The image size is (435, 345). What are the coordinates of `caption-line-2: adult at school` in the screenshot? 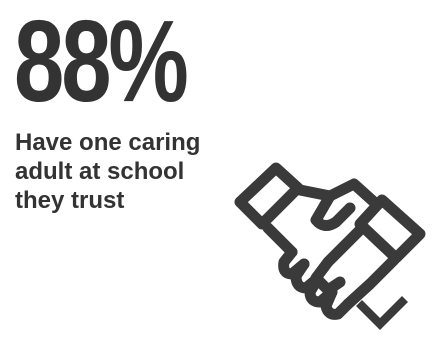 It's located at (100, 171).